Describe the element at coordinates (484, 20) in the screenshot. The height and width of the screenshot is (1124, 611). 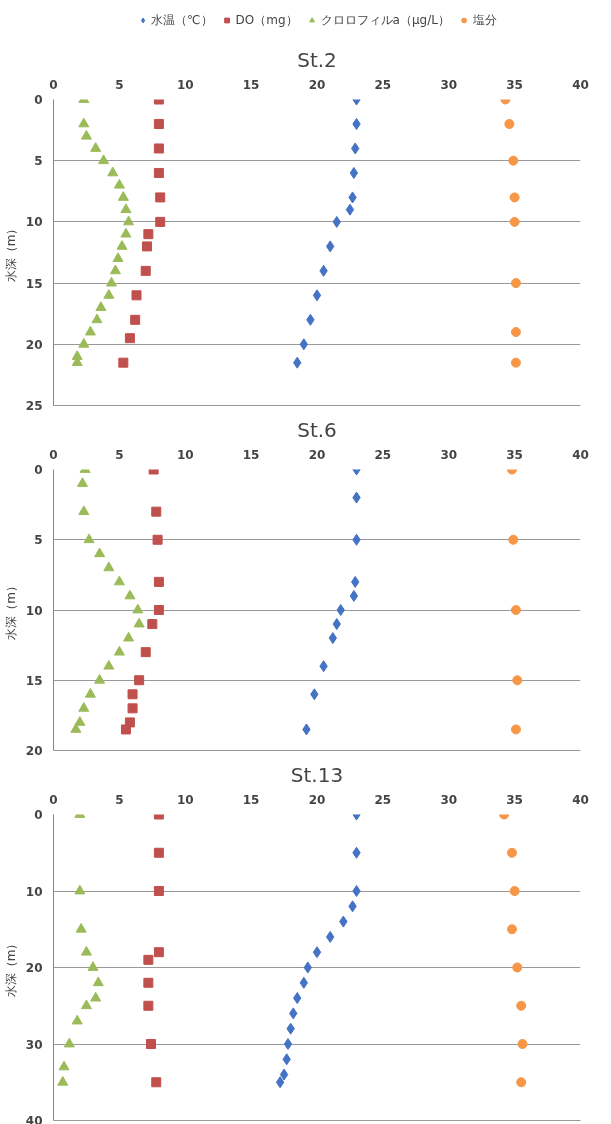
I see `legend-label: 塩分` at that location.